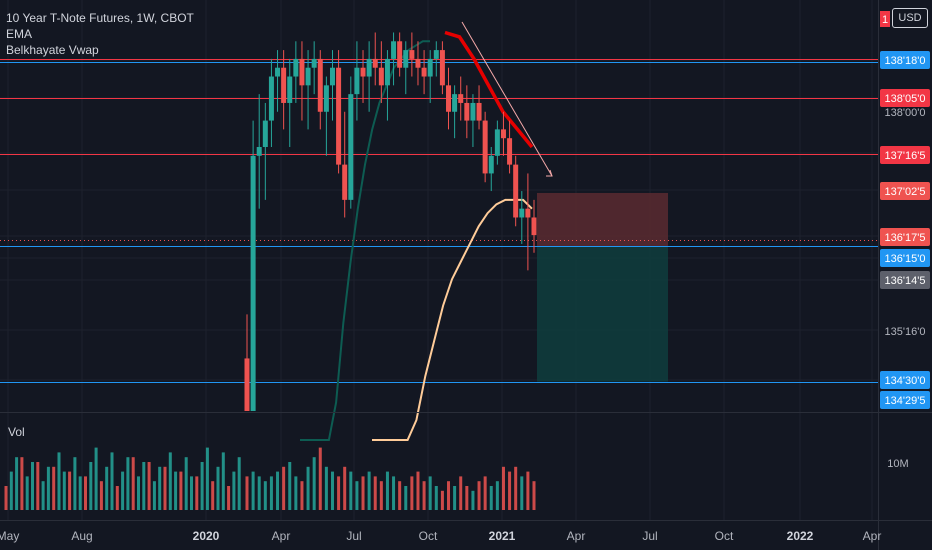  What do you see at coordinates (452, 319) in the screenshot?
I see `vwap-line` at bounding box center [452, 319].